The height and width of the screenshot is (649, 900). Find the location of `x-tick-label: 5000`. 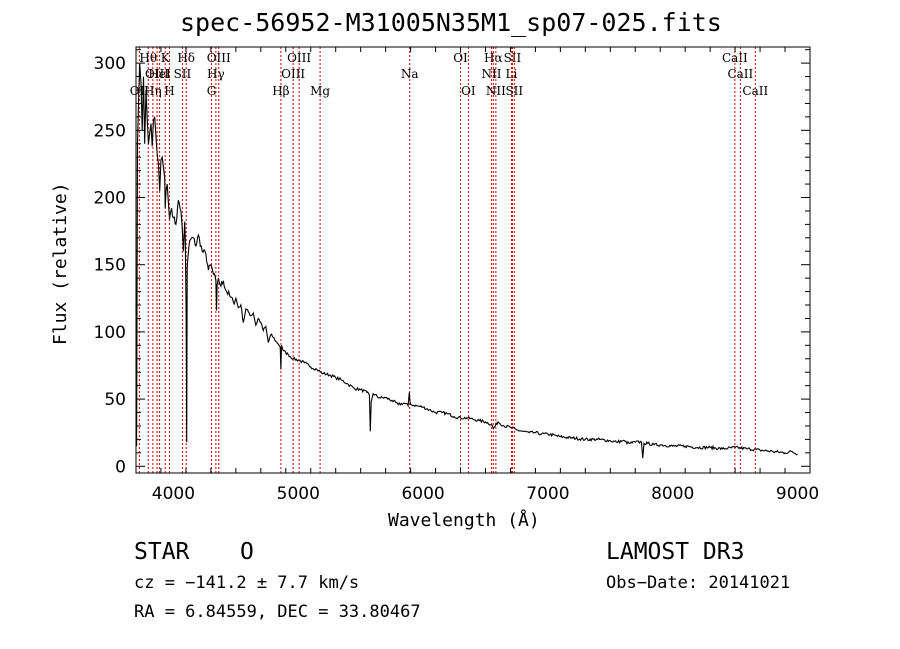

x-tick-label: 5000 is located at coordinates (298, 494).